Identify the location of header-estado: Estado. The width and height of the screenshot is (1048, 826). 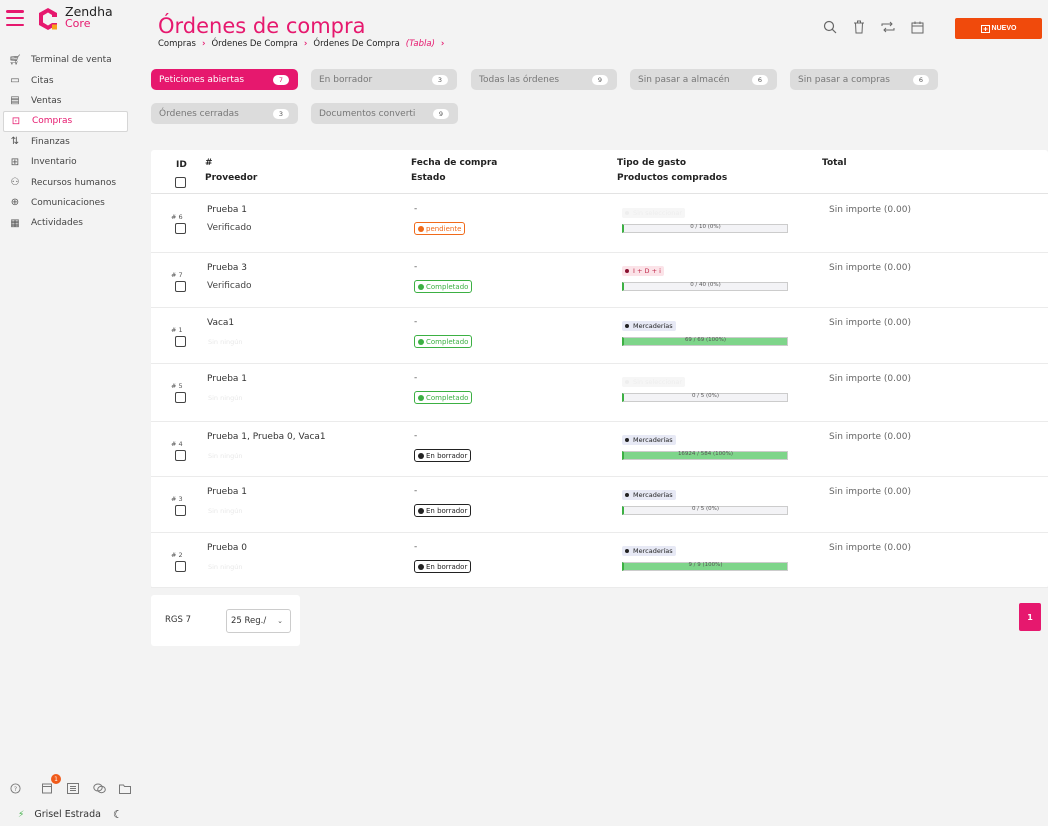
(428, 178).